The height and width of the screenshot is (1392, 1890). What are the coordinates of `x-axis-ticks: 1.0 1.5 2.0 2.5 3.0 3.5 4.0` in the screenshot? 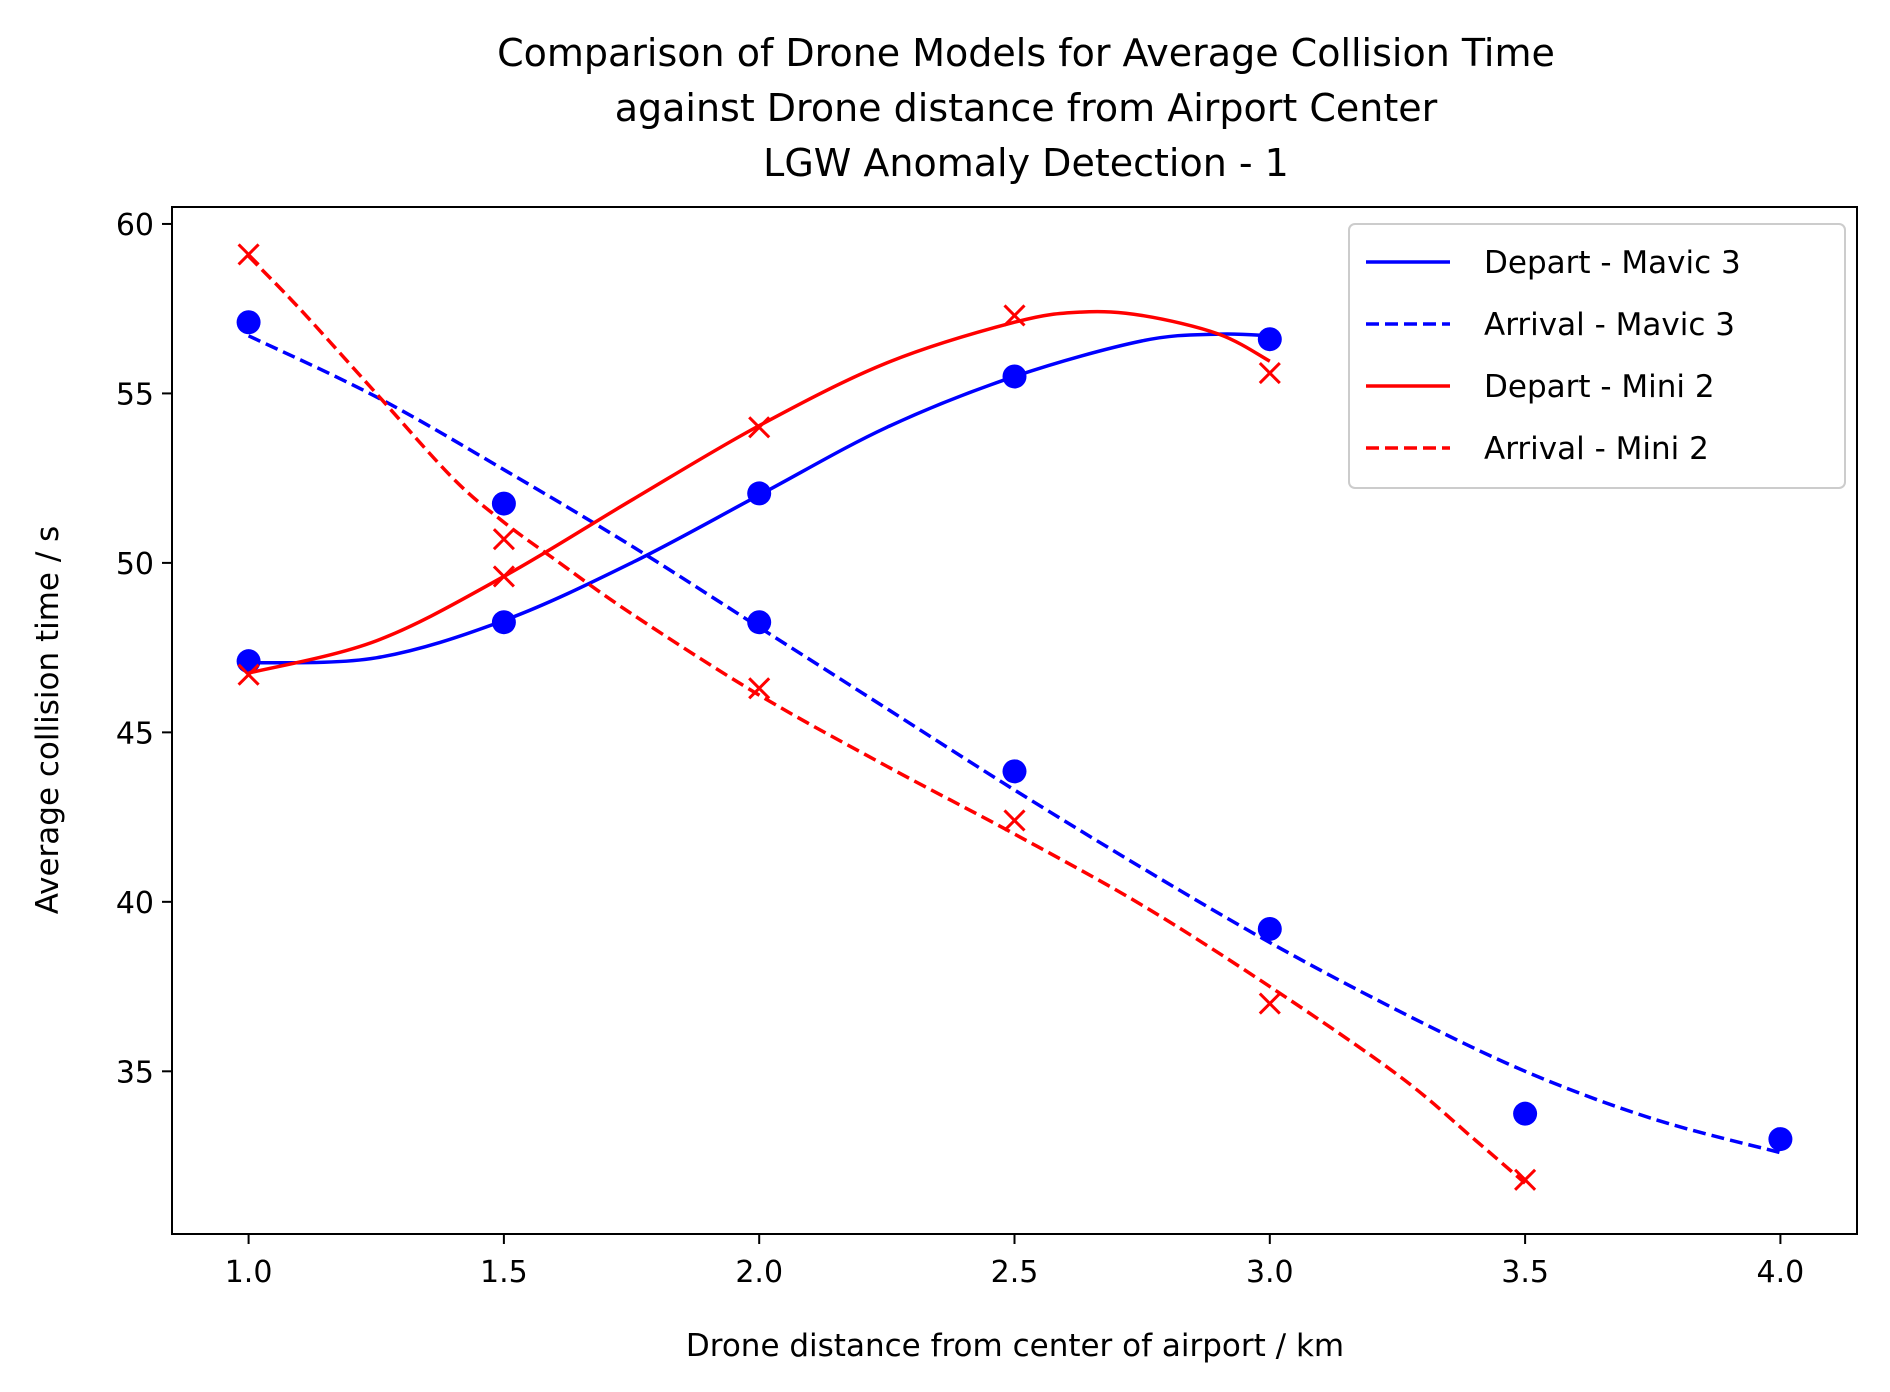 It's located at (1015, 1262).